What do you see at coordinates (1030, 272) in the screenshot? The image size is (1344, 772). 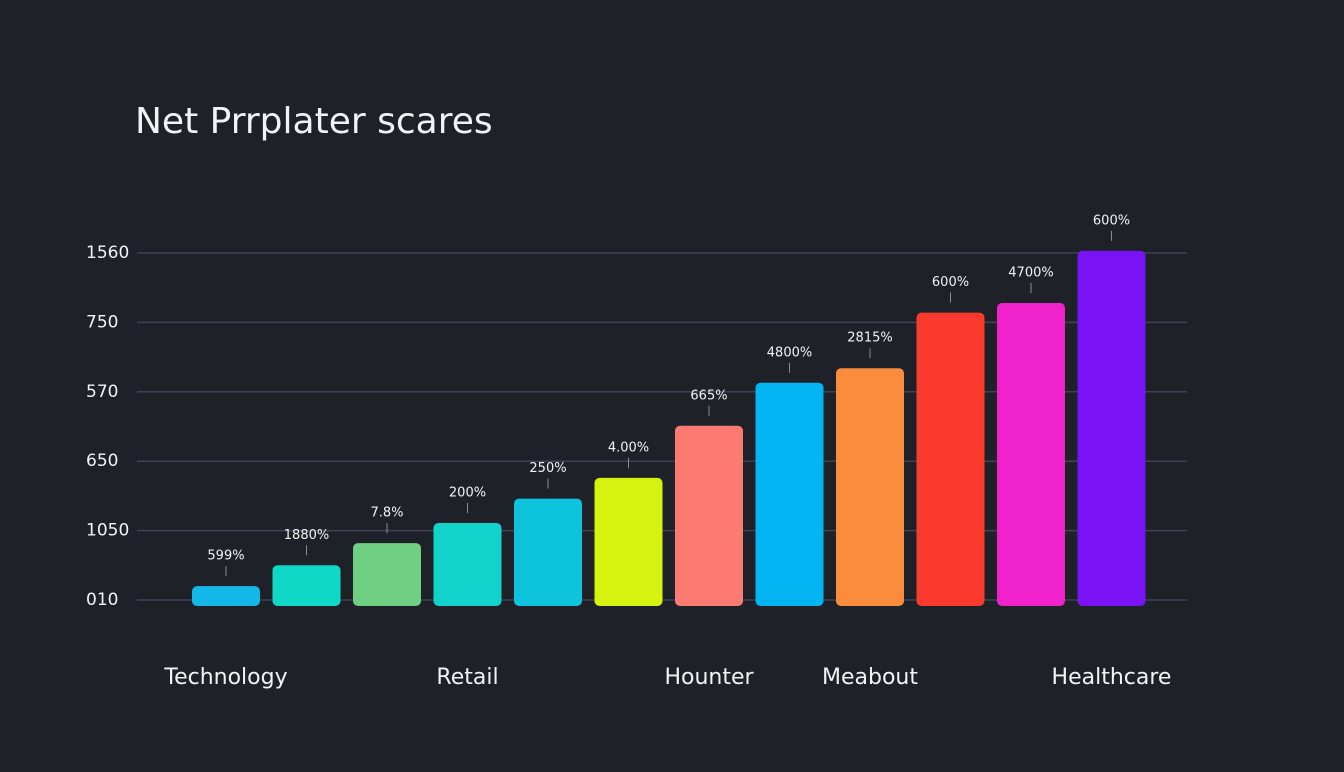 I see `value-label: 4700%` at bounding box center [1030, 272].